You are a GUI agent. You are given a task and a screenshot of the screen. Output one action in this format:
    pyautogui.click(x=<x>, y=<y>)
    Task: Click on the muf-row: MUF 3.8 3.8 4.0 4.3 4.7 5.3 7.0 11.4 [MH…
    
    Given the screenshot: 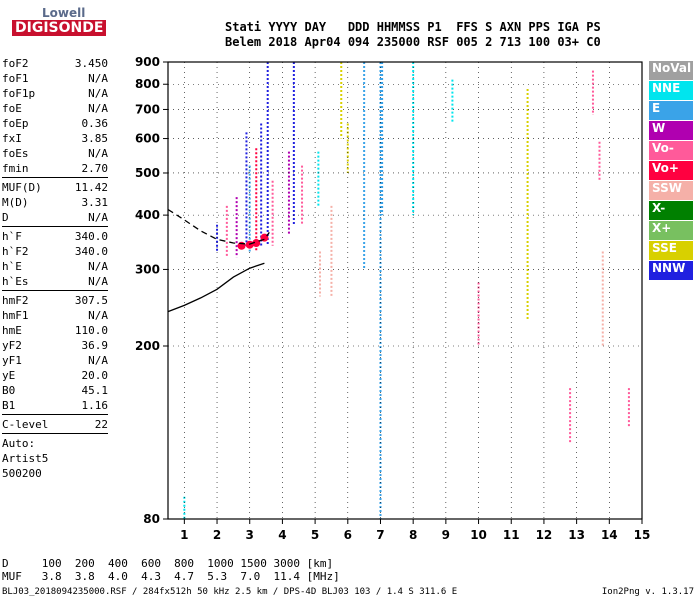 What is the action you would take?
    pyautogui.click(x=171, y=576)
    